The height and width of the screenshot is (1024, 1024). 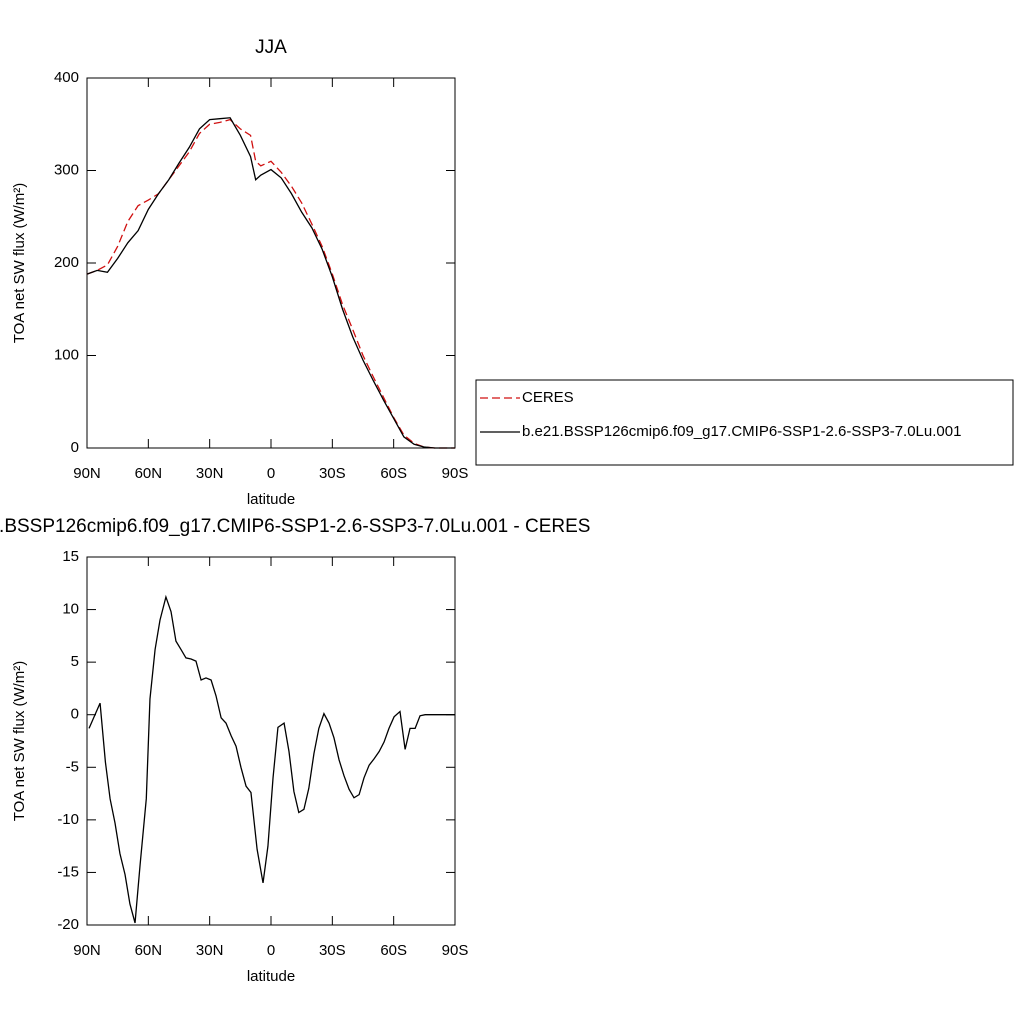 I want to click on y-tick-label: 5, so click(x=75, y=661).